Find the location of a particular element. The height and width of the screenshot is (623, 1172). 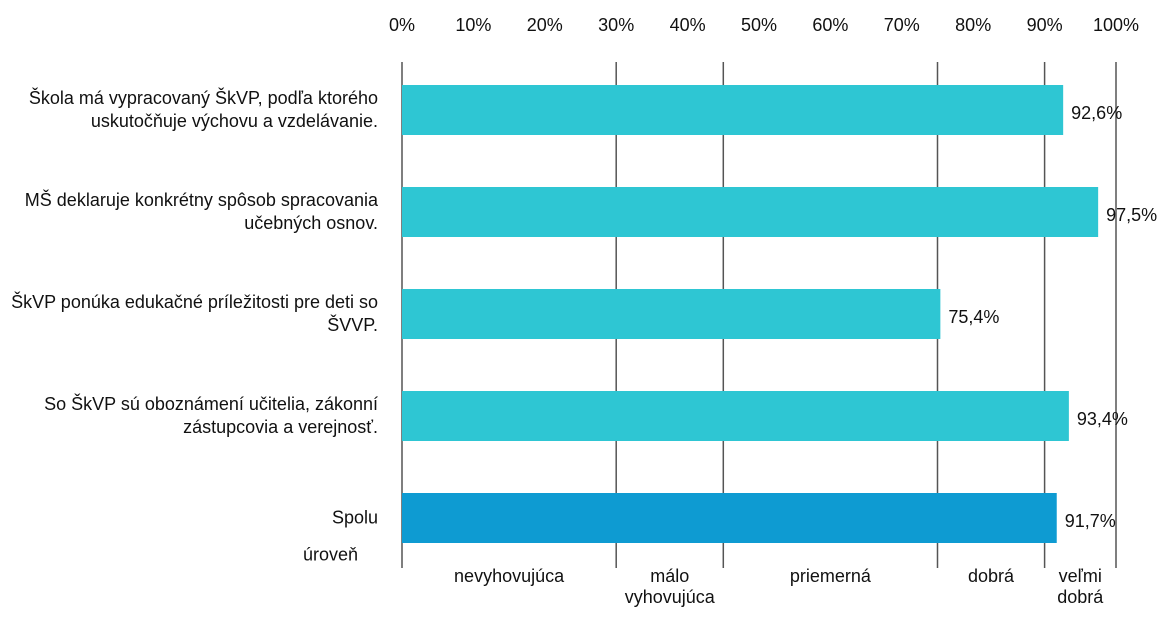

x-tick-label: 20% is located at coordinates (545, 25).